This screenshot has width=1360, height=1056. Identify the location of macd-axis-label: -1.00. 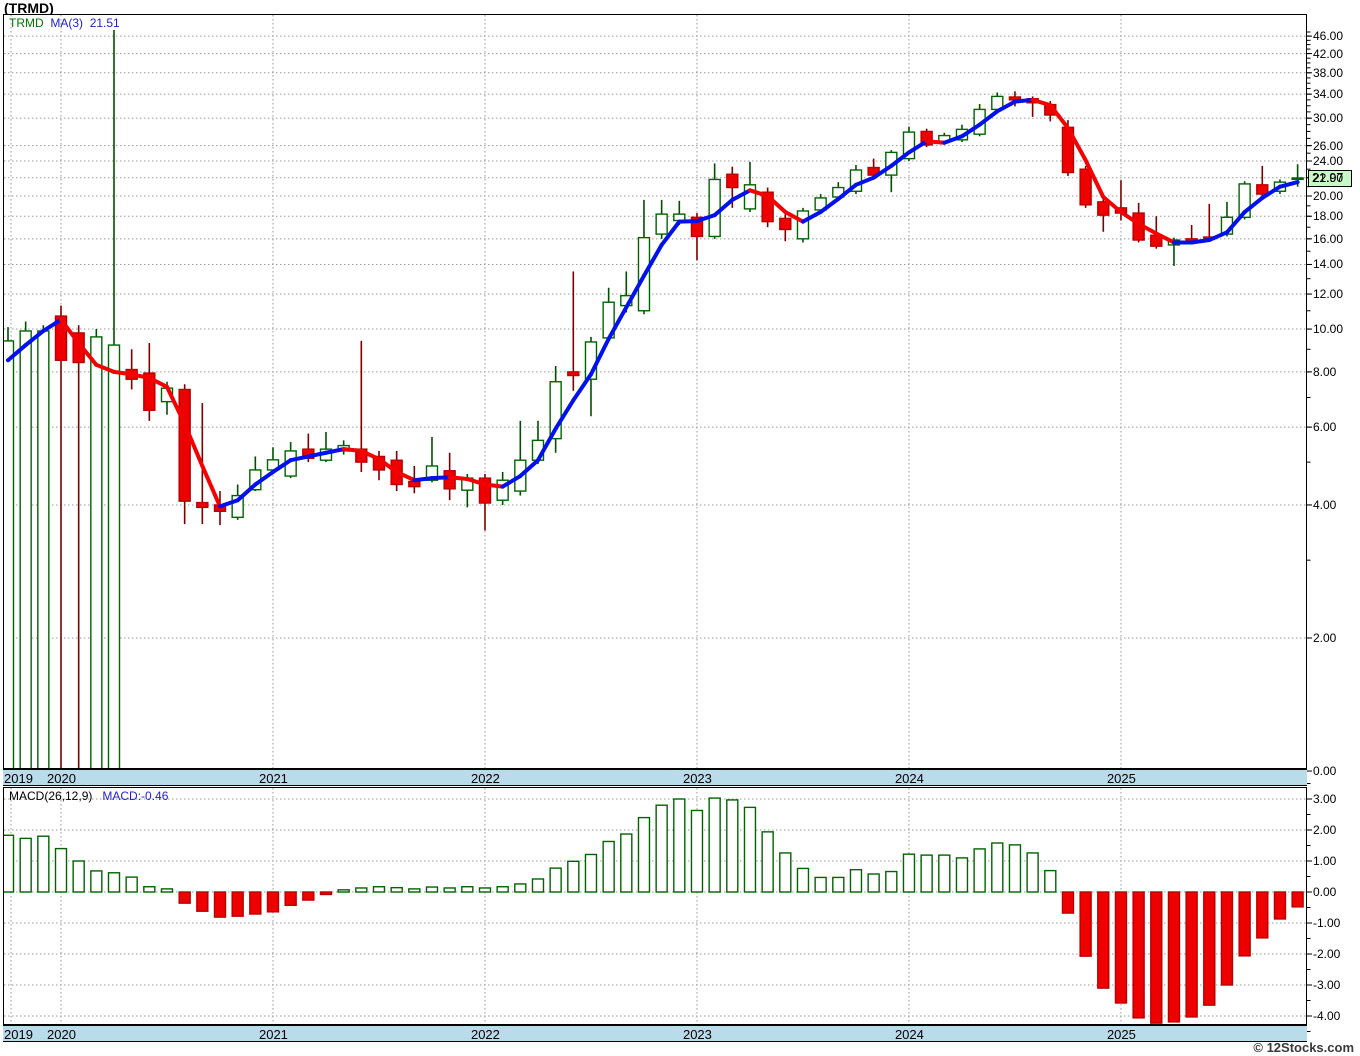
(1327, 923).